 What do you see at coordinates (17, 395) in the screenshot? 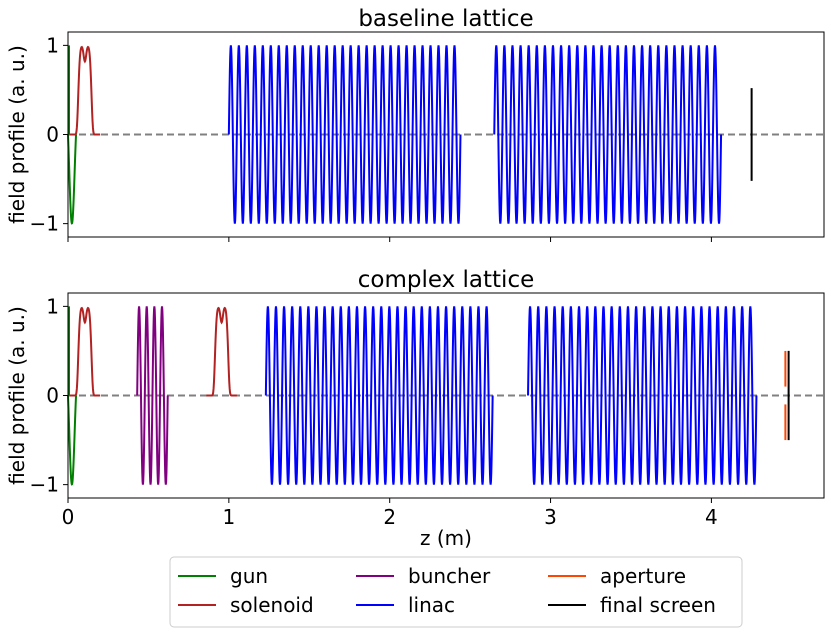
I see `y-axis-label-bottom: field profile (a. u.)` at bounding box center [17, 395].